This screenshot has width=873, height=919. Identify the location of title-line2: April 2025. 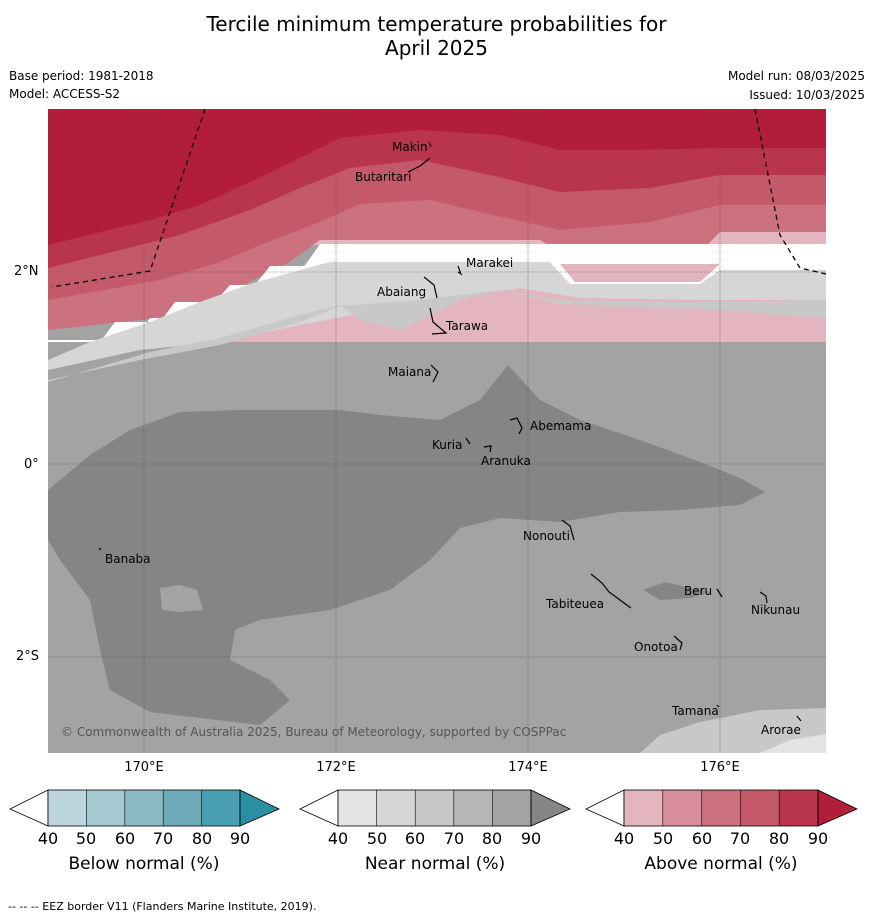
(436, 48).